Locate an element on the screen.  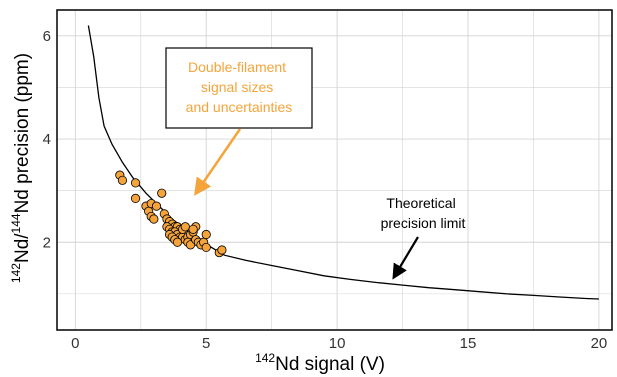
x-tick-label: 15 is located at coordinates (468, 343).